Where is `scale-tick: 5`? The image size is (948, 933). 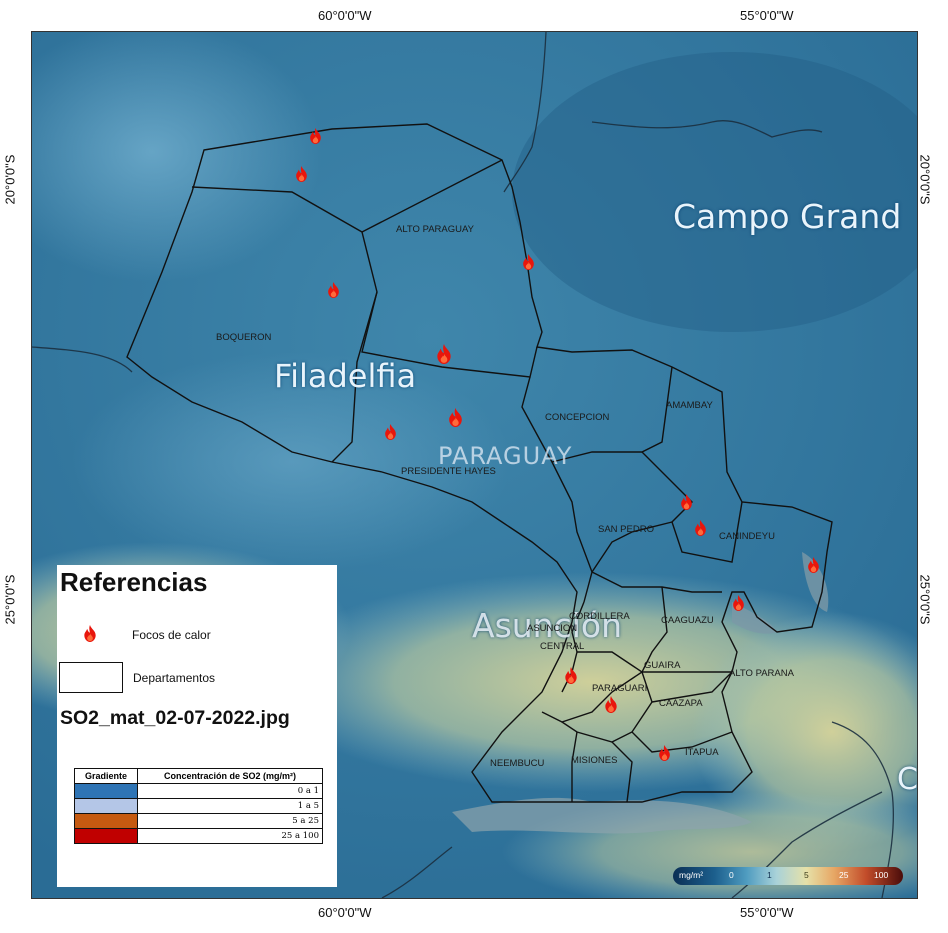 scale-tick: 5 is located at coordinates (806, 875).